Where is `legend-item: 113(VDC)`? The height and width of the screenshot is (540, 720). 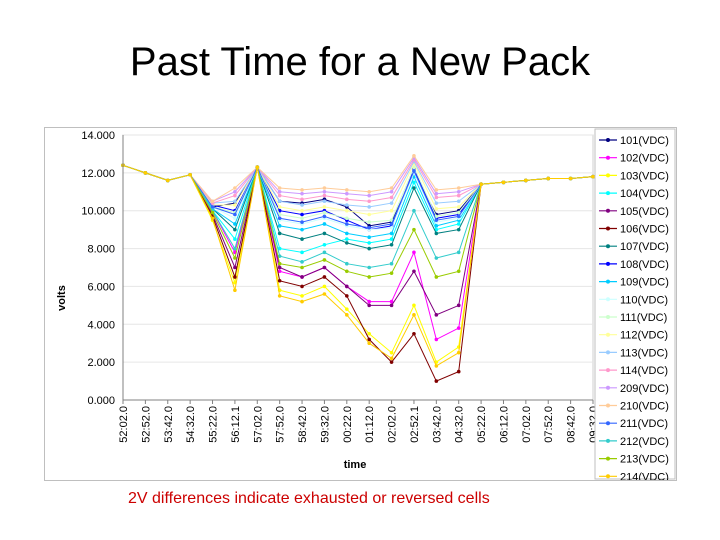 legend-item: 113(VDC) is located at coordinates (633, 353).